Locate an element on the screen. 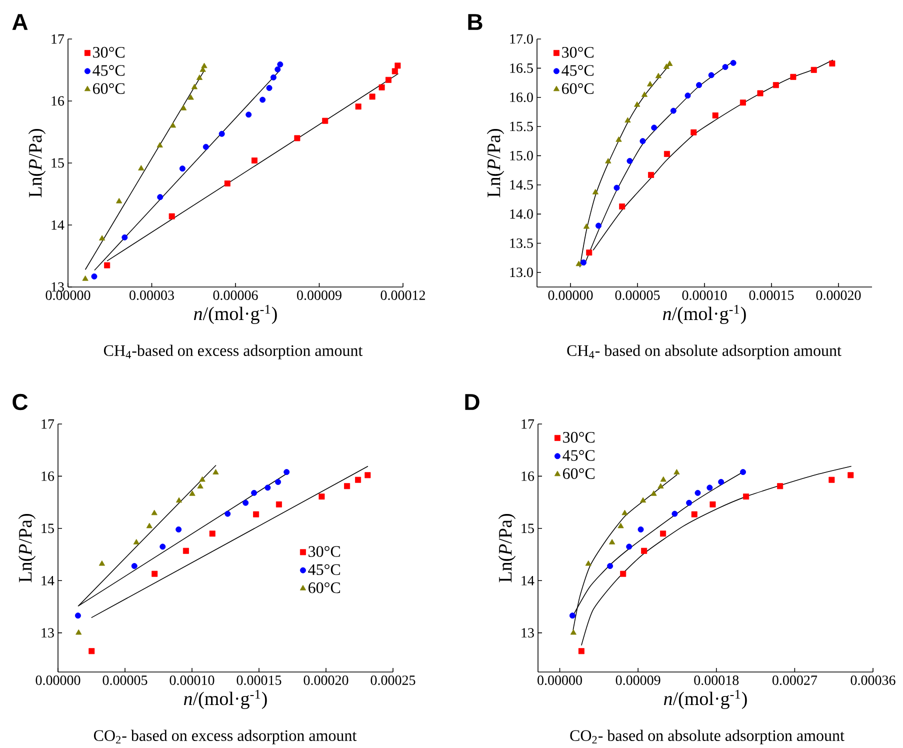 This screenshot has height=748, width=903. x-tick-label: 0.00018 is located at coordinates (716, 681).